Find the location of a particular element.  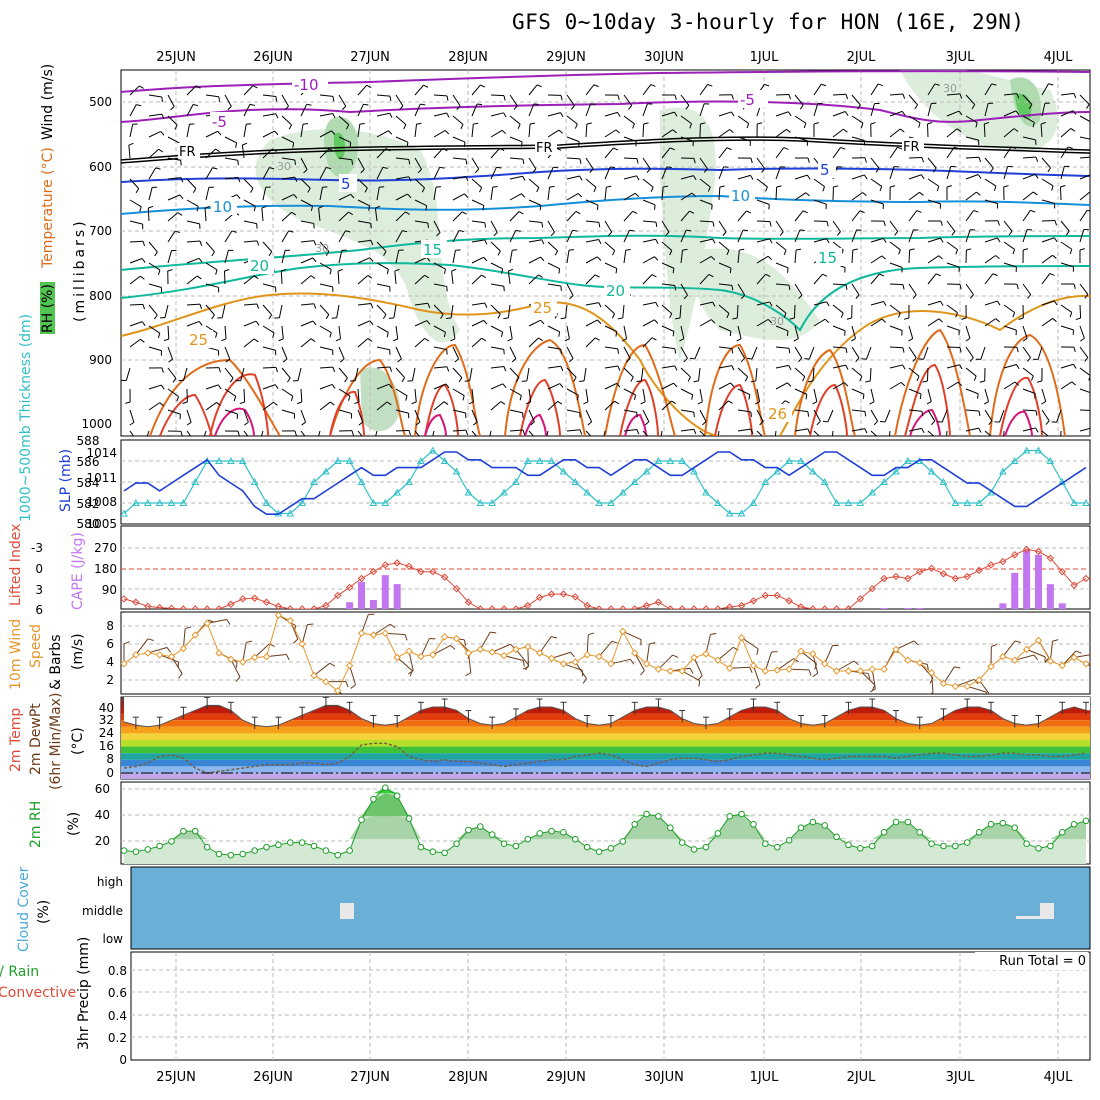

slp-tick: 1014 is located at coordinates (101, 453).